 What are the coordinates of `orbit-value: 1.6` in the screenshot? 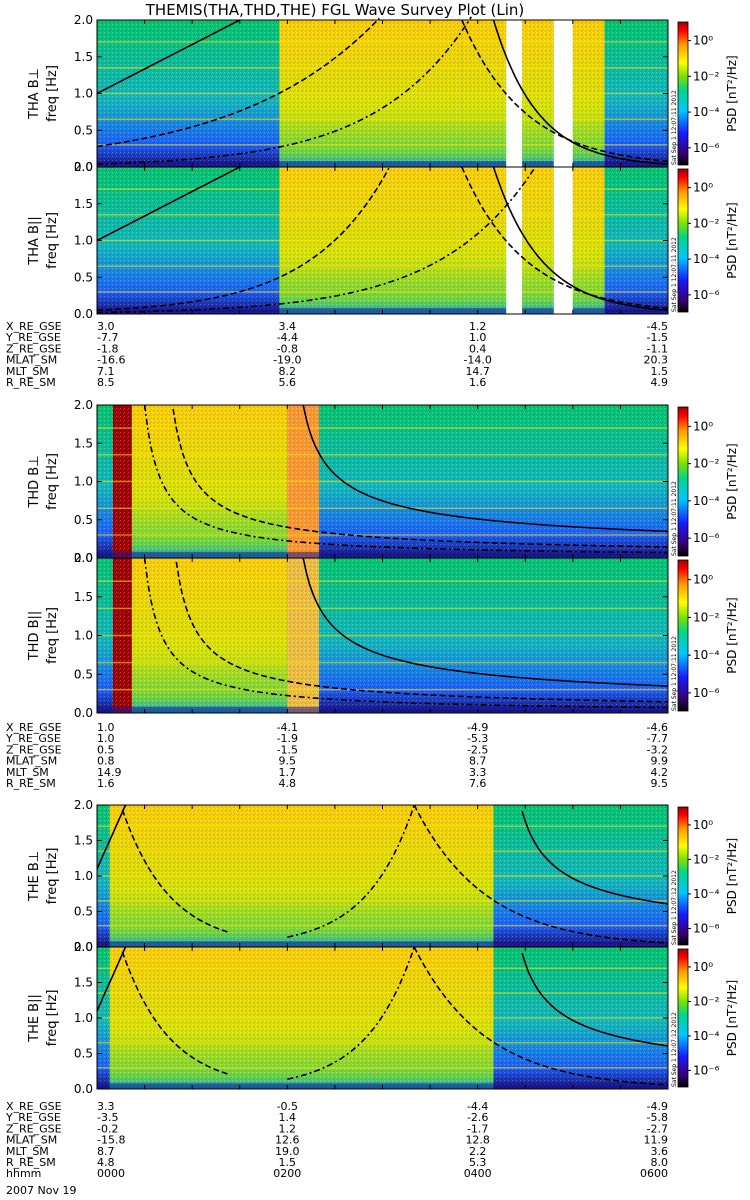 It's located at (106, 783).